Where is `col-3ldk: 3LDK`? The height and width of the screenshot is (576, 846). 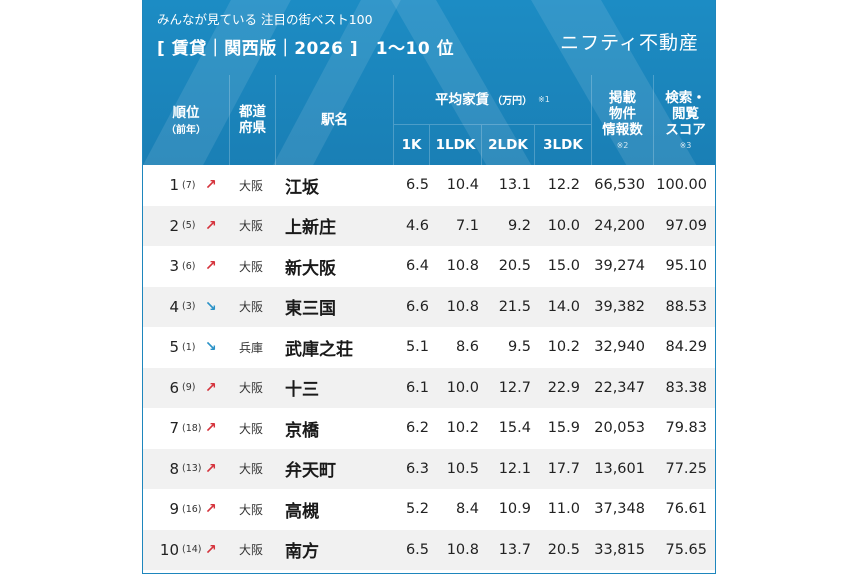 col-3ldk: 3LDK is located at coordinates (562, 145).